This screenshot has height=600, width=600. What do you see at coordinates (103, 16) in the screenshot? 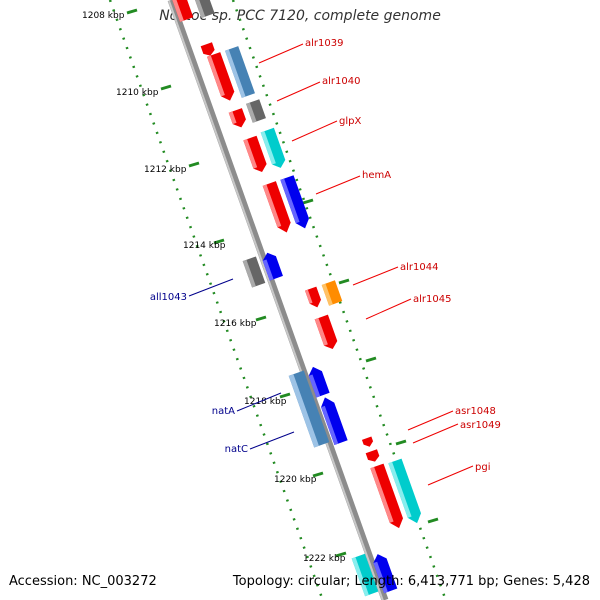
I see `tick-label: 1208 kbp` at bounding box center [103, 16].